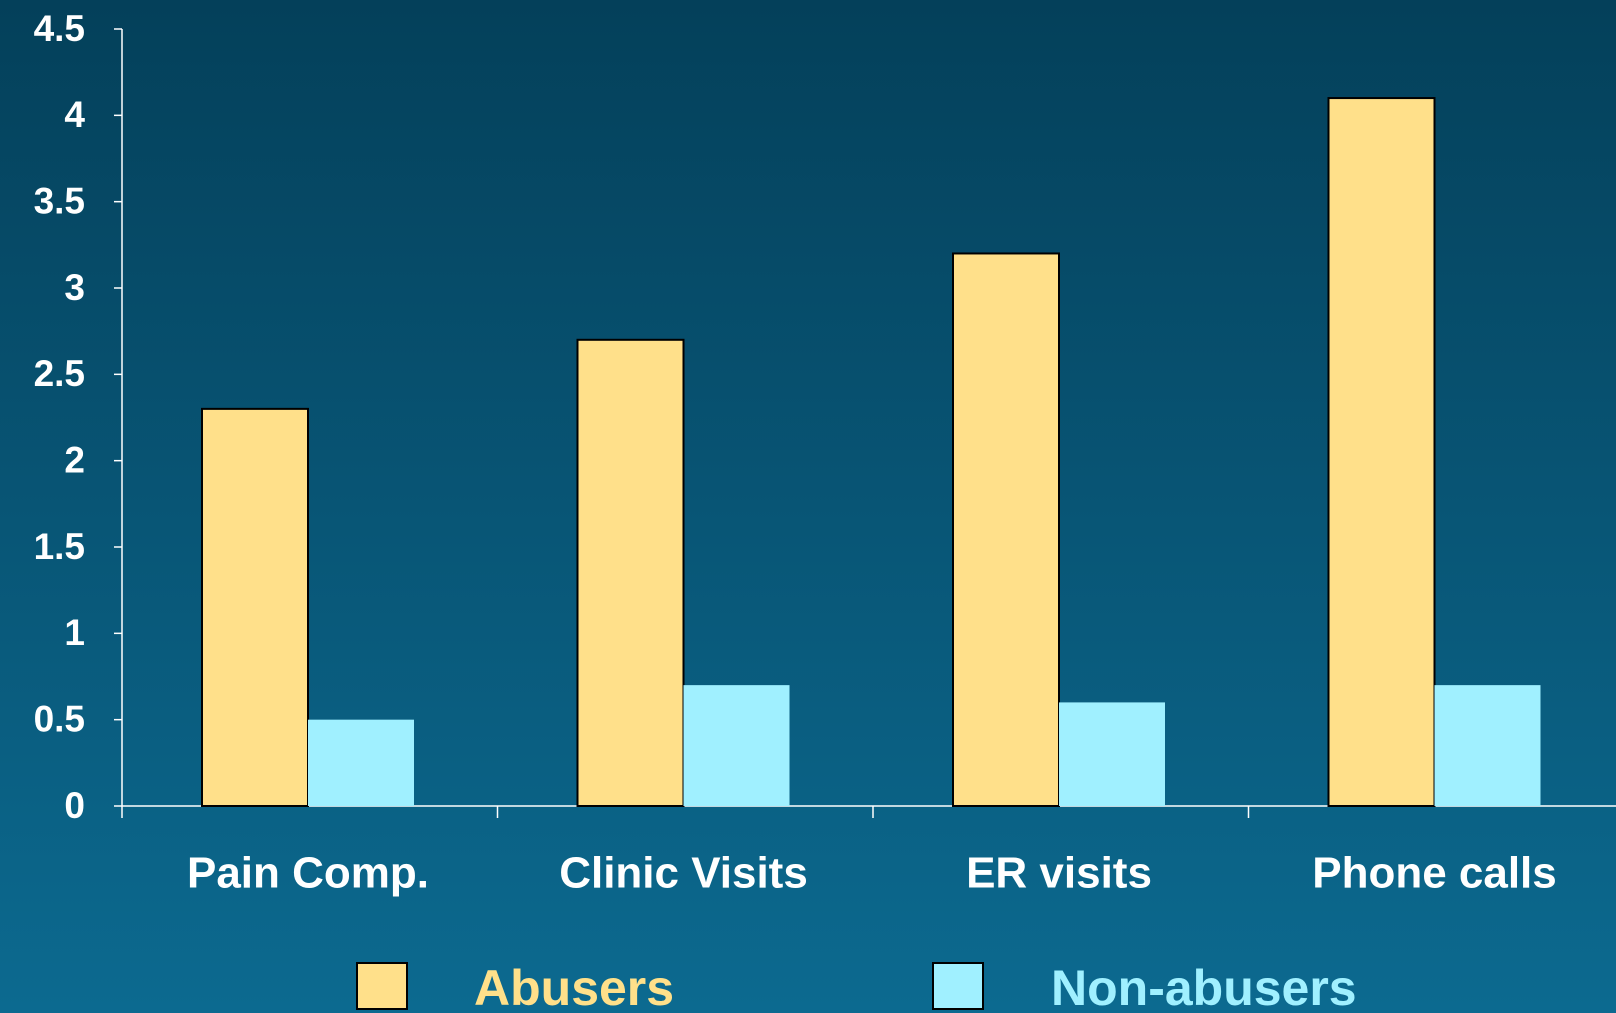  Describe the element at coordinates (74, 114) in the screenshot. I see `y-tick-label: 4` at that location.